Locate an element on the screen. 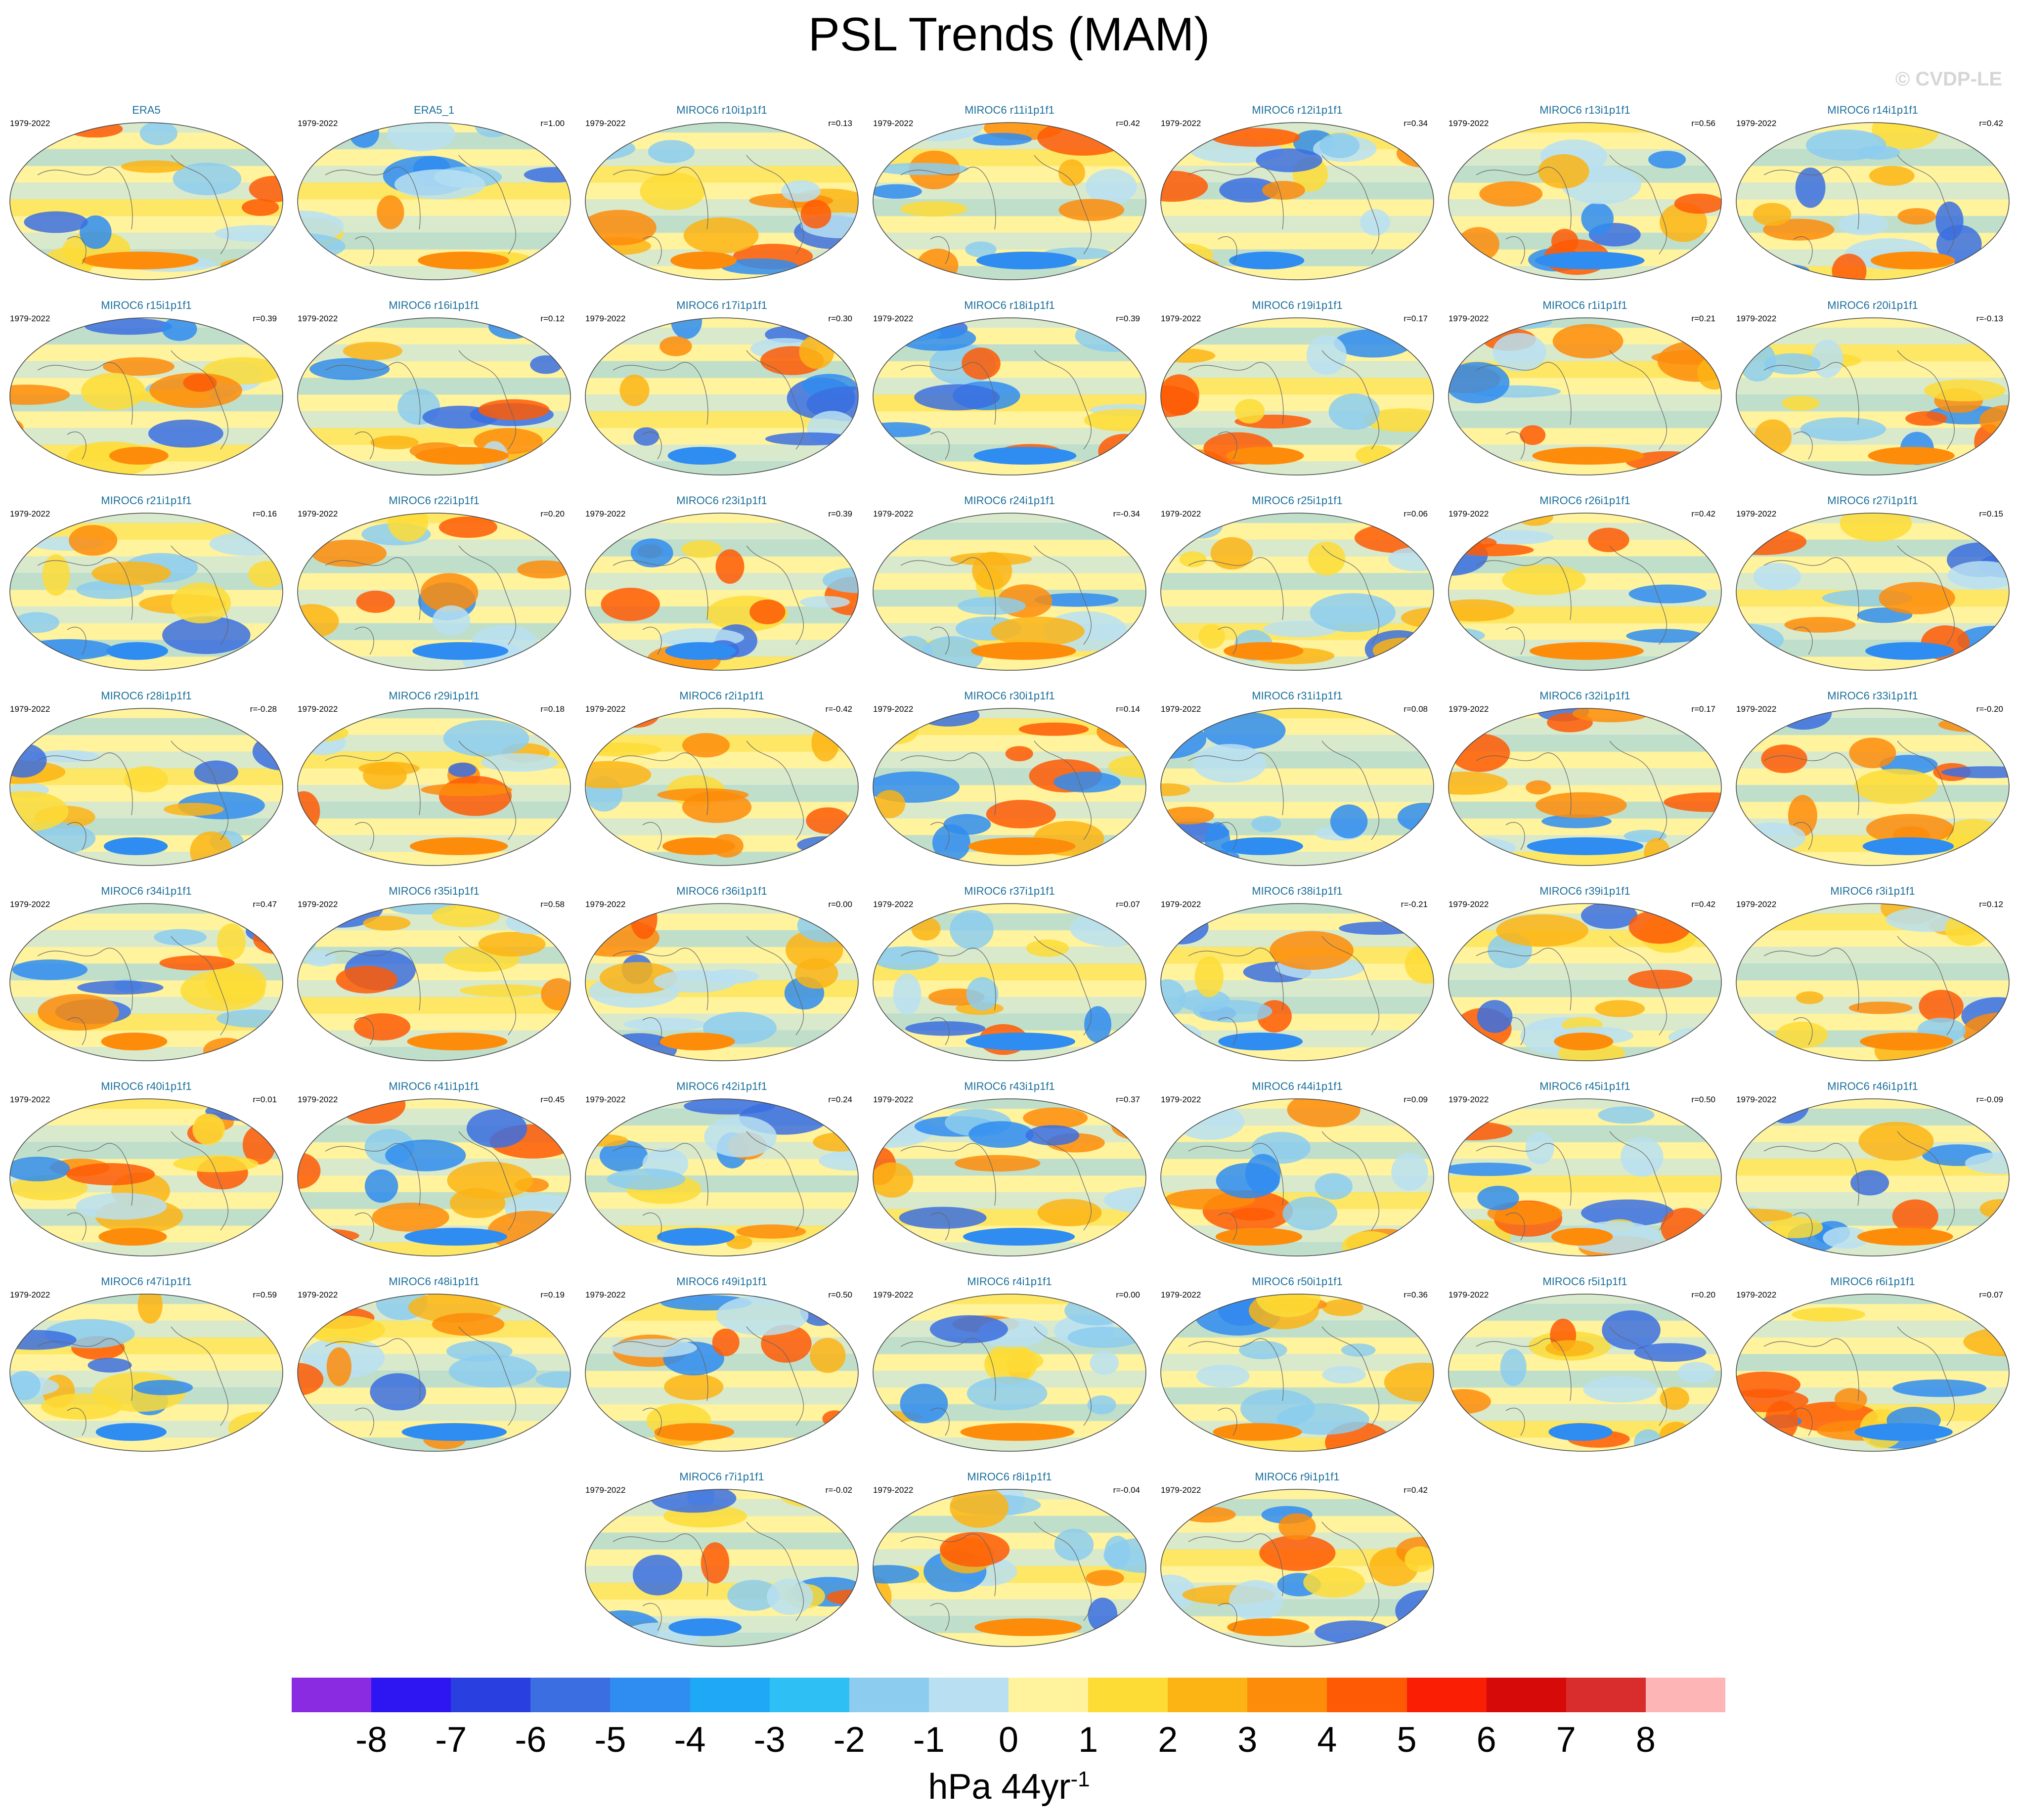  map-panel: MIROC6 r9i1p1f1 1979-2022 r=0.42 is located at coordinates (1297, 1561).